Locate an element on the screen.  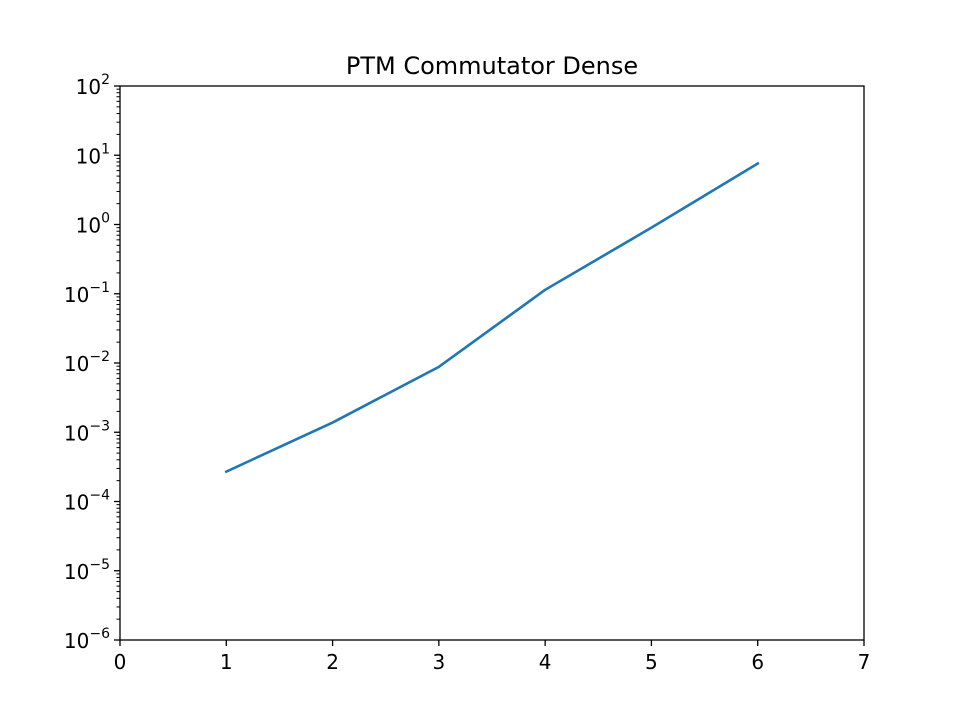
x-tick-label: 2 is located at coordinates (332, 662).